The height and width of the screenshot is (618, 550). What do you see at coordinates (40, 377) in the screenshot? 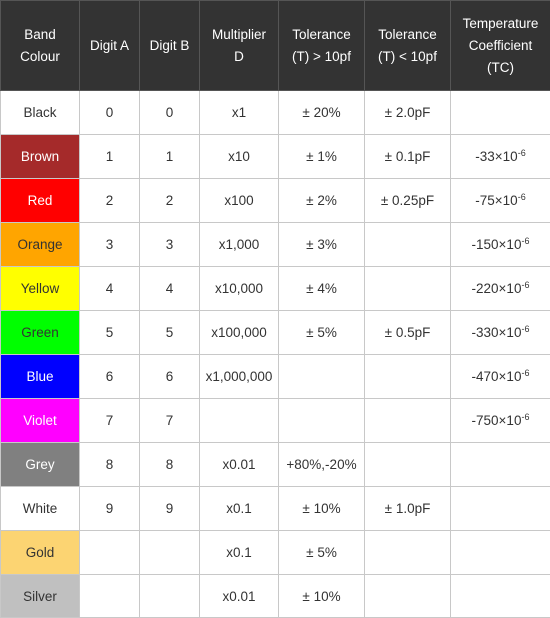
I see `band-colour-cell: Blue` at bounding box center [40, 377].